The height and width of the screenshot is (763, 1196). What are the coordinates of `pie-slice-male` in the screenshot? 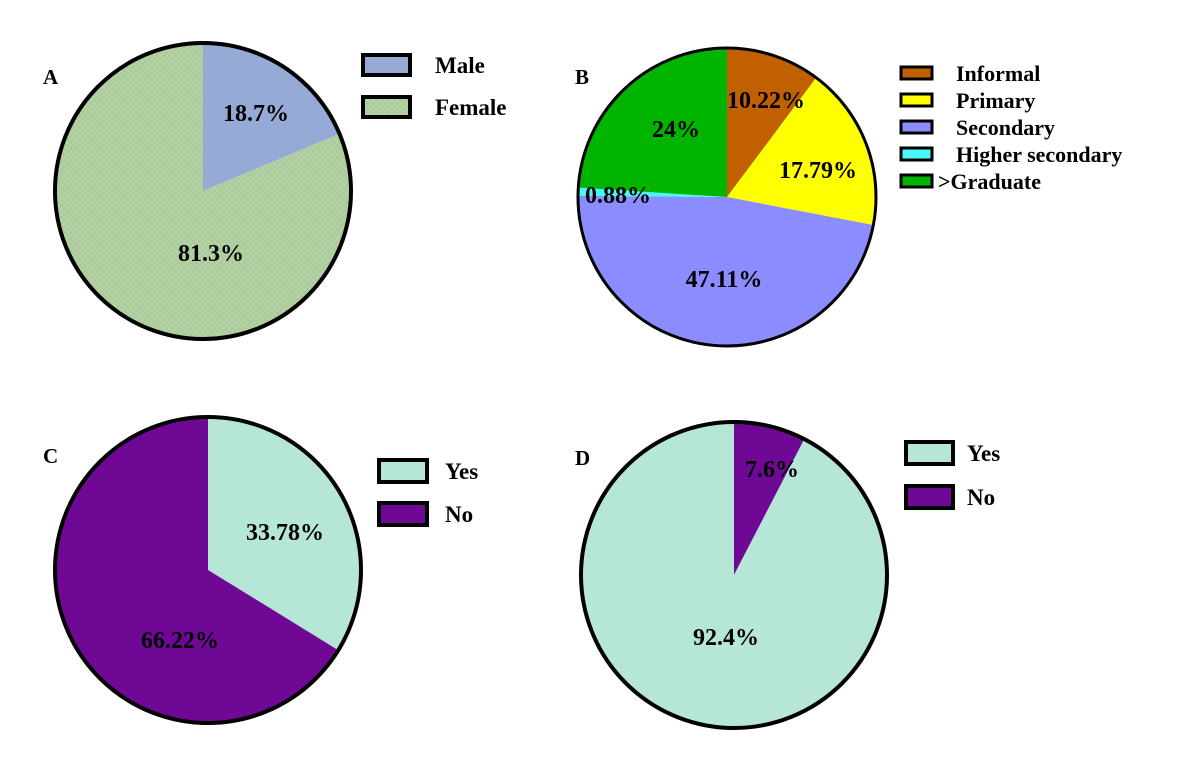 It's located at (271, 116).